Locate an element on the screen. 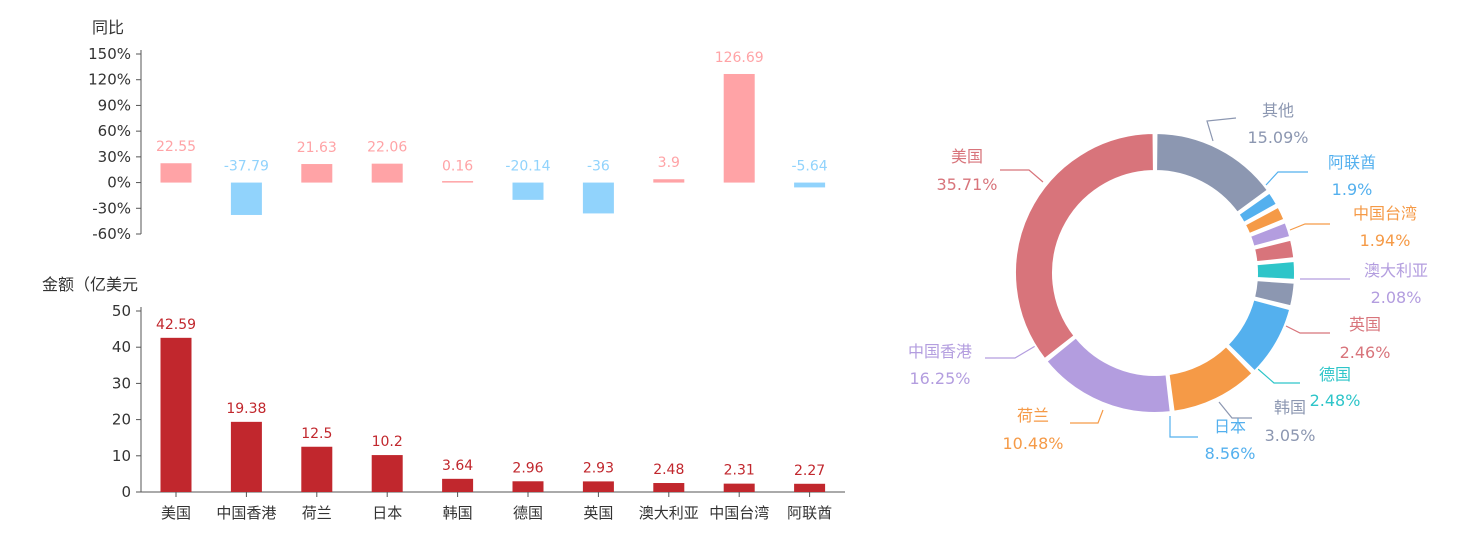 Image resolution: width=1467 pixels, height=547 pixels. top-y-tick-label: 120% is located at coordinates (109, 80).